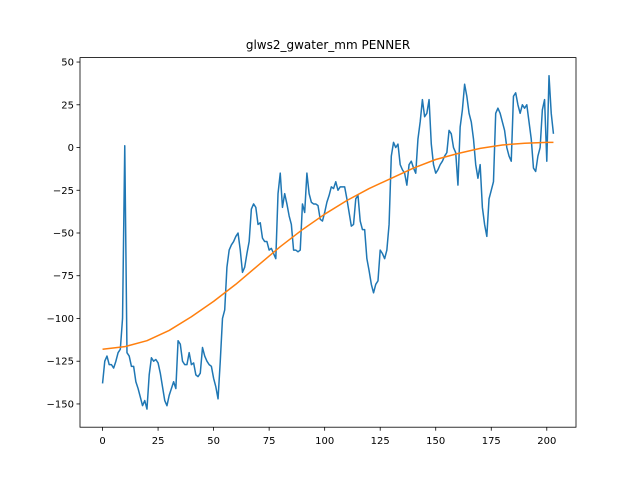 The image size is (640, 484). What do you see at coordinates (63, 276) in the screenshot?
I see `y-tick-label: −75` at bounding box center [63, 276].